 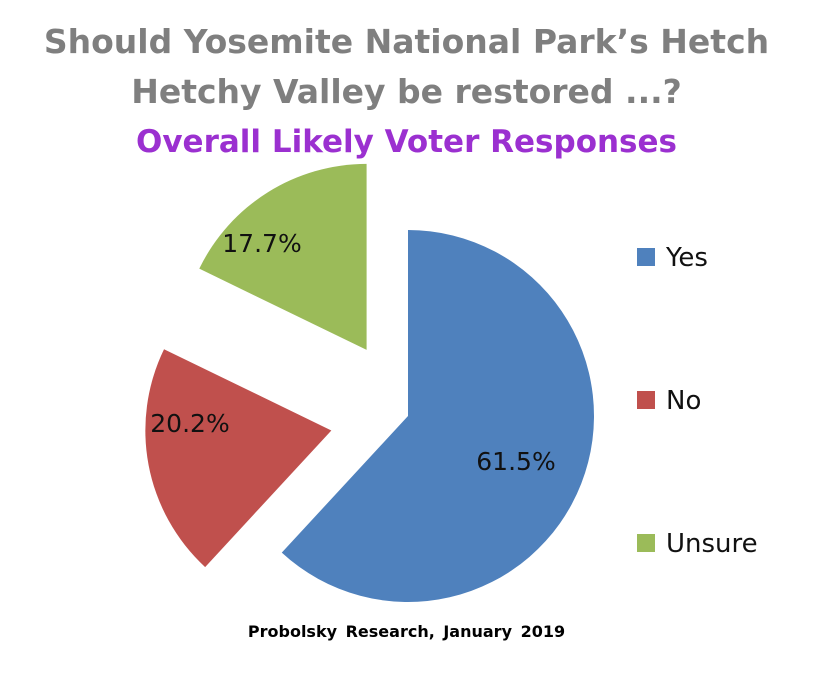 What do you see at coordinates (515, 461) in the screenshot?
I see `data-label-yes: 61.5%` at bounding box center [515, 461].